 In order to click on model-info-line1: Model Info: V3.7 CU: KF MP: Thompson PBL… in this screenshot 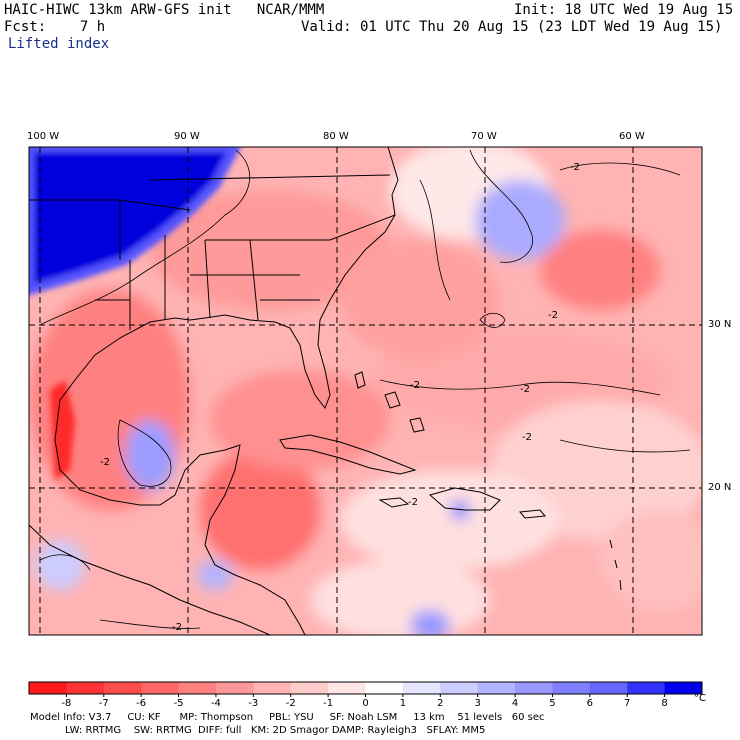, I will do `click(287, 717)`.